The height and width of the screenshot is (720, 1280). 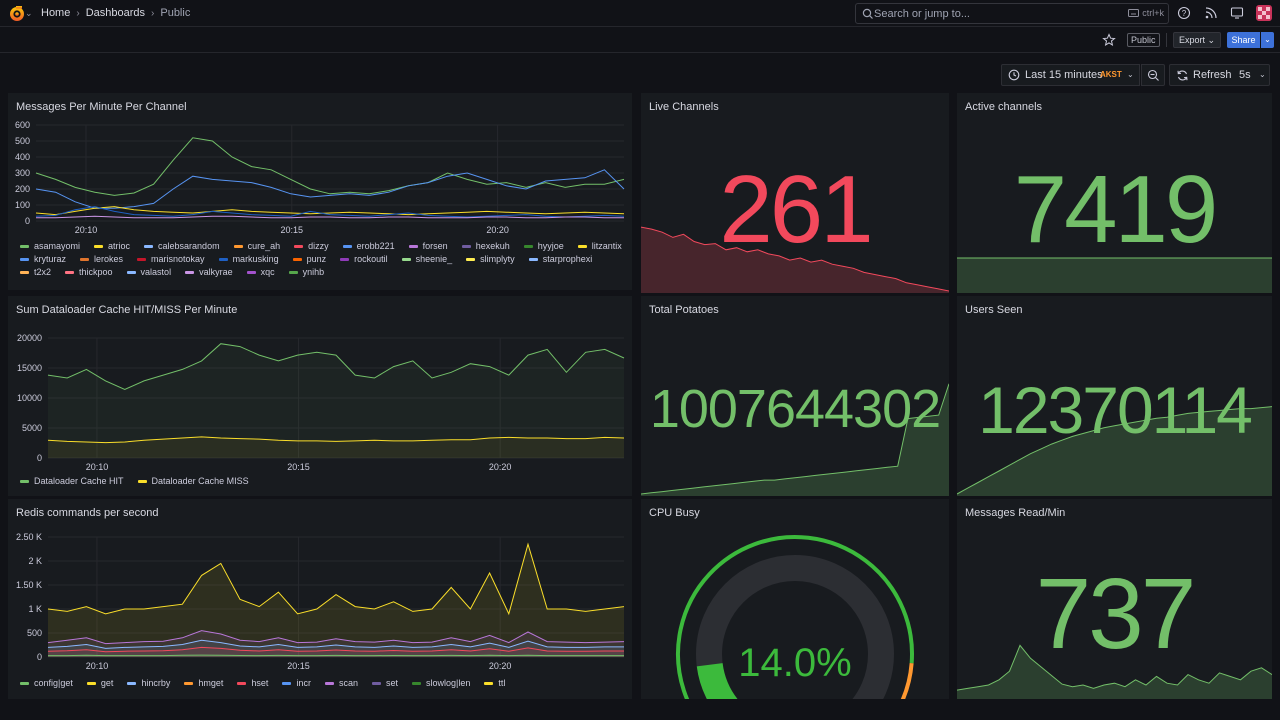 I want to click on legend-item: set, so click(x=384, y=683).